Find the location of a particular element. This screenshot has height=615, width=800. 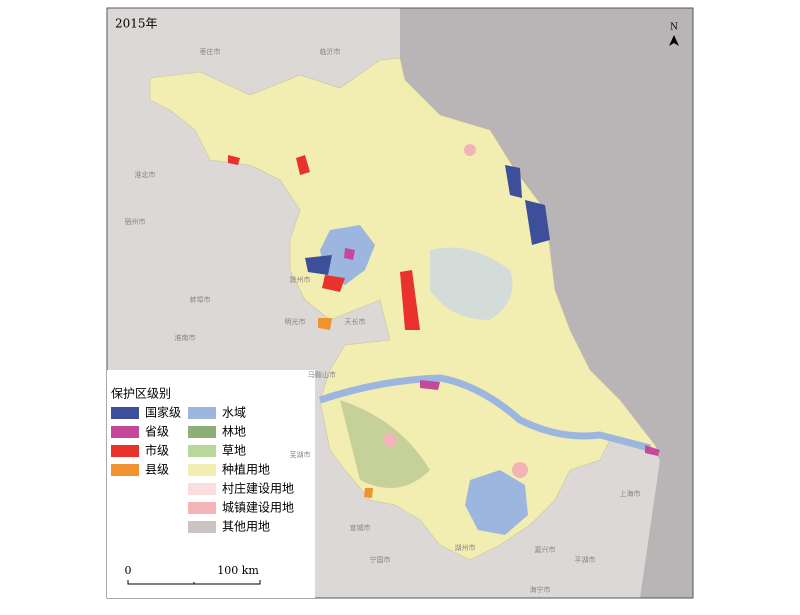

legend-label: 县级 is located at coordinates (157, 470).